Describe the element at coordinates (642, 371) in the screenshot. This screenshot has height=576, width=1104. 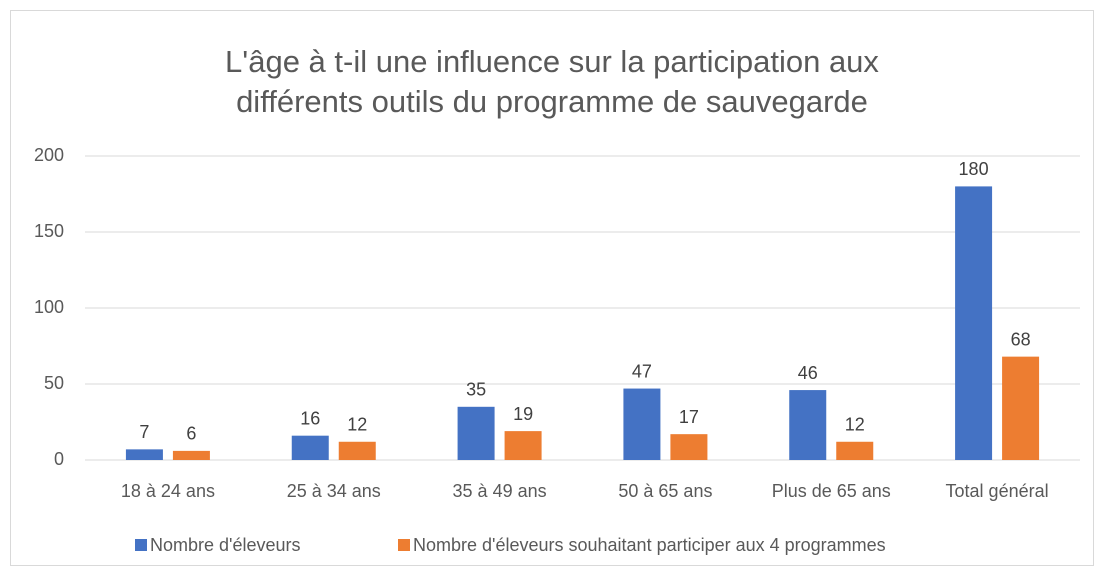
I see `data-label: 47` at that location.